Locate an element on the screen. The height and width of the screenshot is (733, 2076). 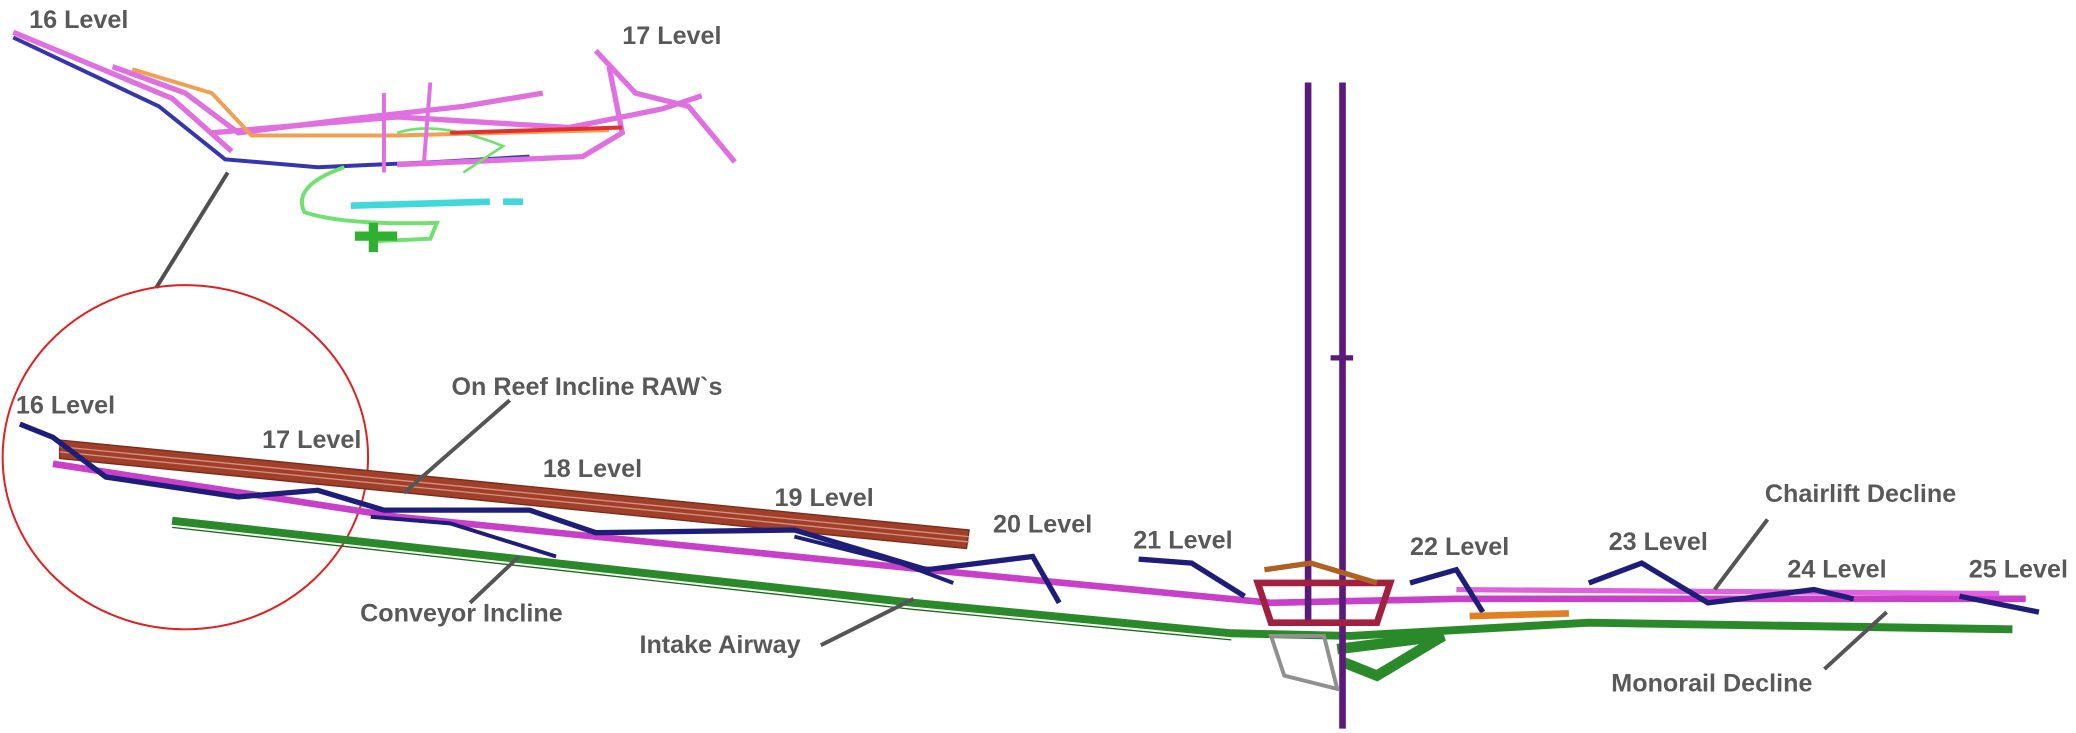
annotation: Chairlift Decline is located at coordinates (1860, 494).